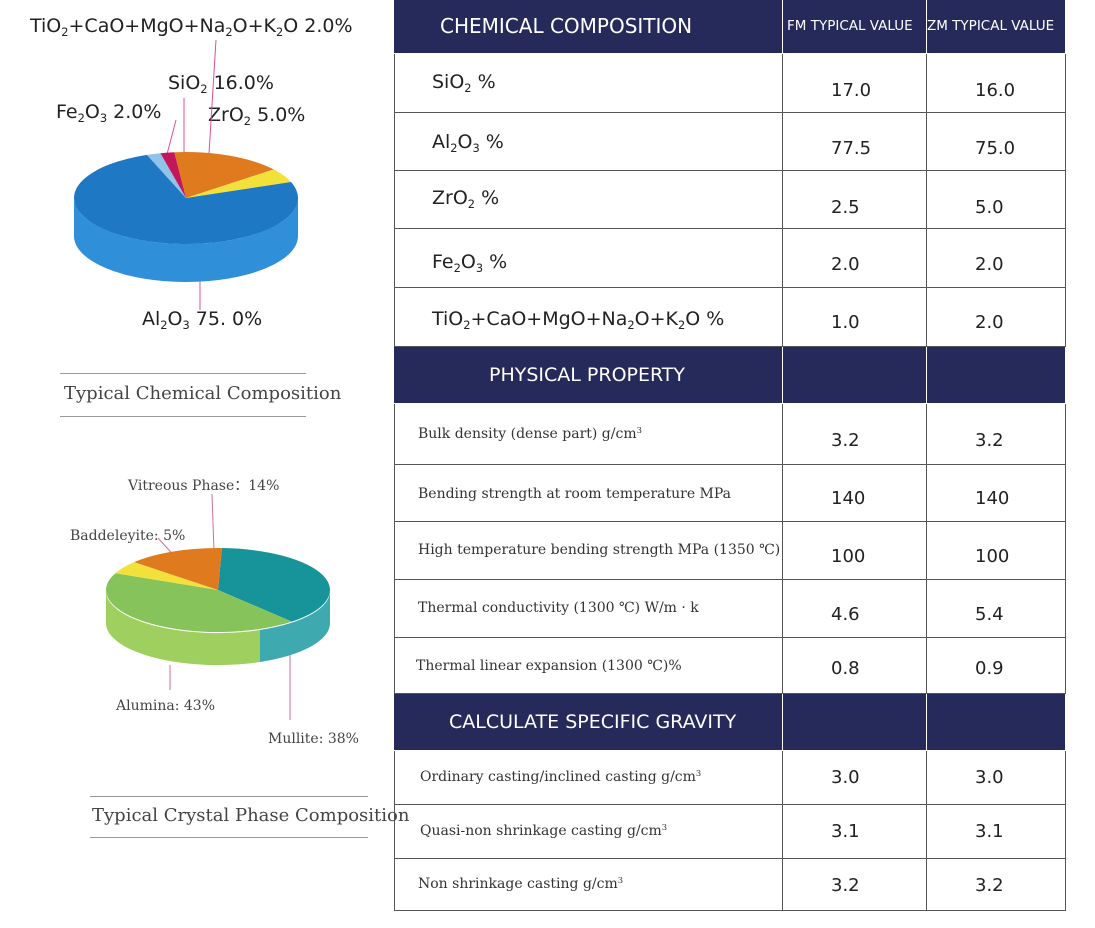 Image resolution: width=1095 pixels, height=928 pixels. Describe the element at coordinates (587, 375) in the screenshot. I see `header-physical-title: PHYSICAL PROPERTY` at that location.